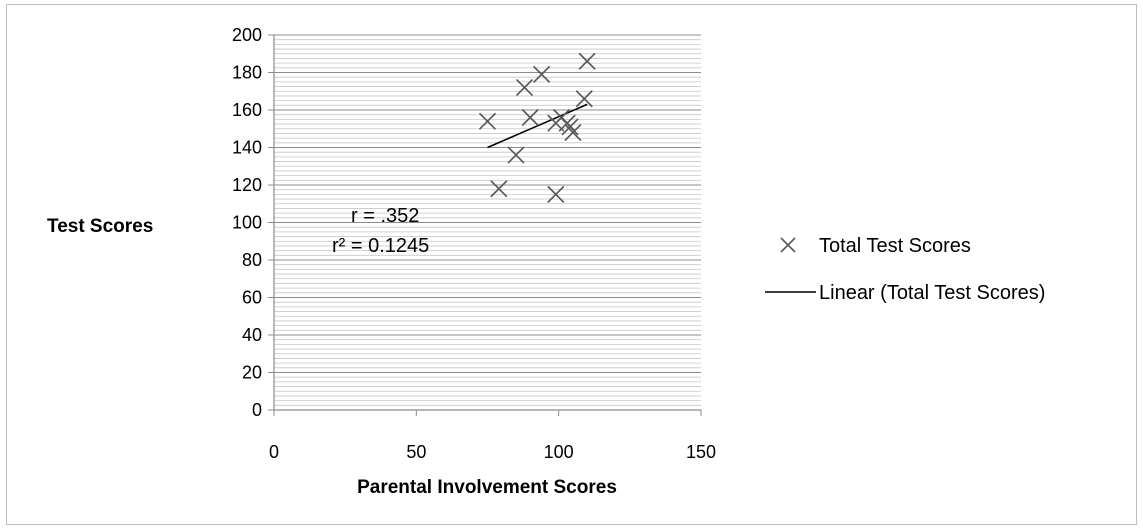 The image size is (1143, 529). I want to click on trendline, so click(537, 126).